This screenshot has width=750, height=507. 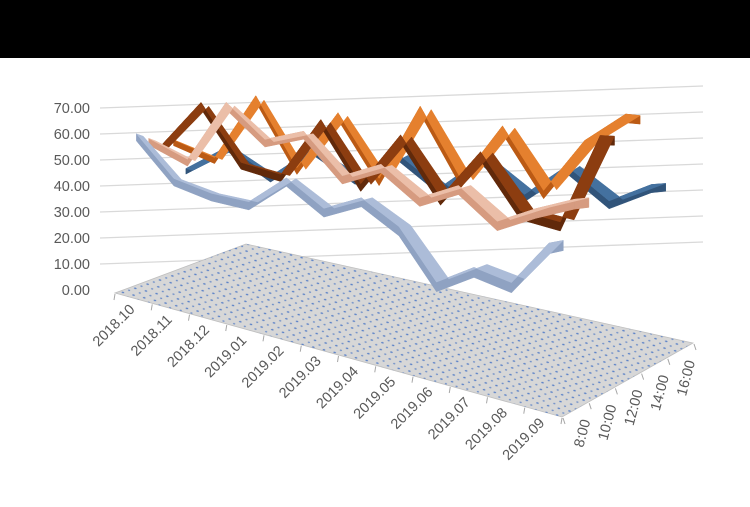 What do you see at coordinates (300, 377) in the screenshot?
I see `category-axis-label: 2019.03` at bounding box center [300, 377].